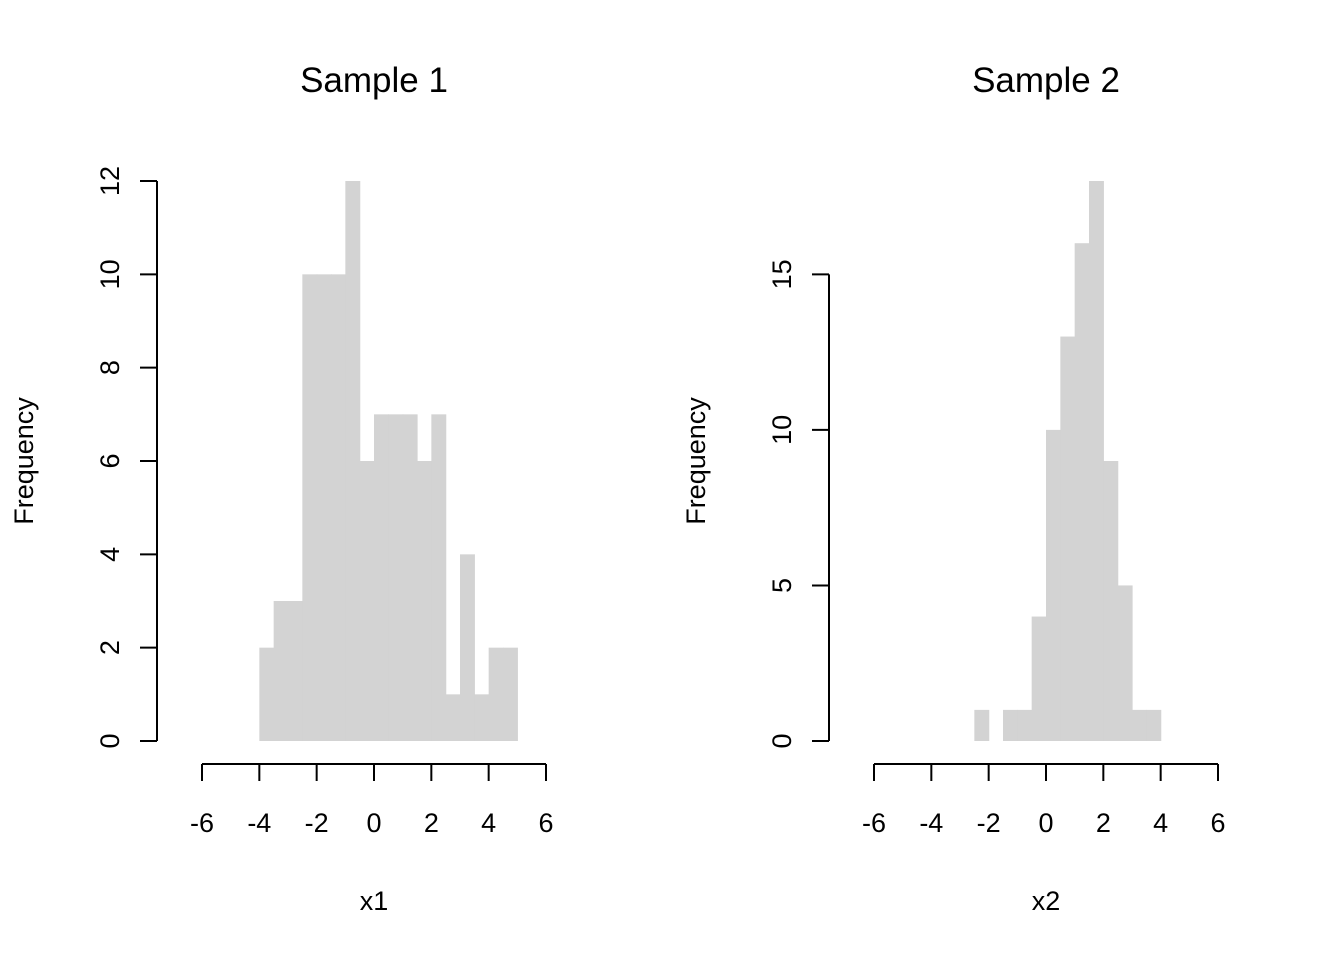 The width and height of the screenshot is (1344, 960). Describe the element at coordinates (782, 585) in the screenshot. I see `y-tick-label: 5` at that location.